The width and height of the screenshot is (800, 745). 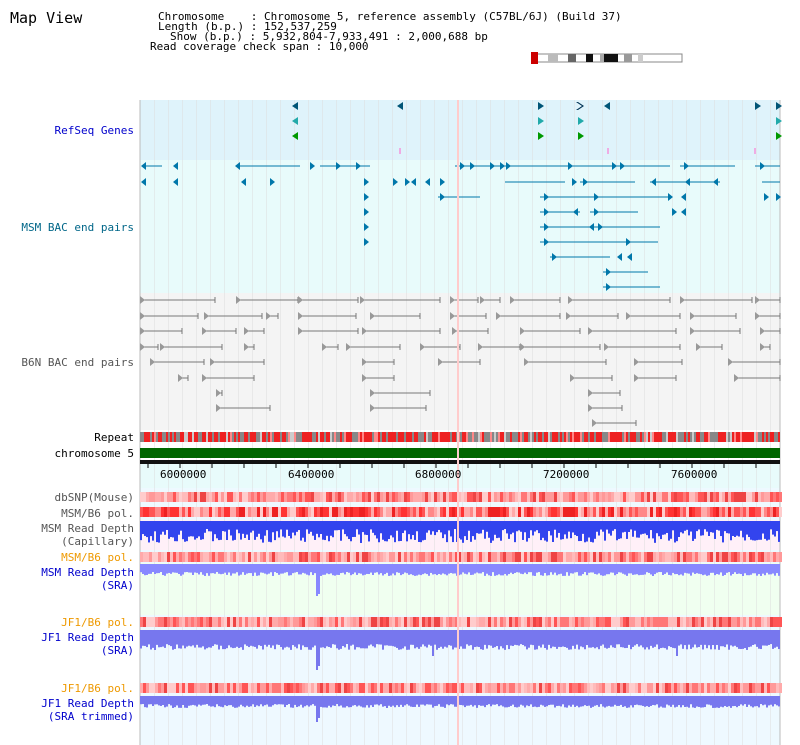 I want to click on refseq-genes, so click(x=537, y=128).